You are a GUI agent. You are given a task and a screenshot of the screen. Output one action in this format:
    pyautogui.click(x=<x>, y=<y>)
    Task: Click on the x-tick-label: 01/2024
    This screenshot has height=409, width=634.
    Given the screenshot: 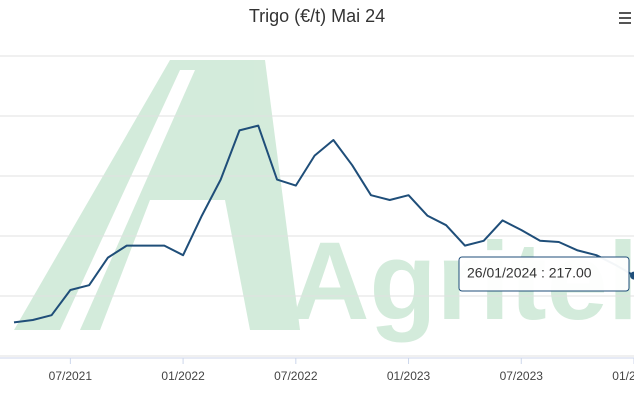 What is the action you would take?
    pyautogui.click(x=623, y=376)
    